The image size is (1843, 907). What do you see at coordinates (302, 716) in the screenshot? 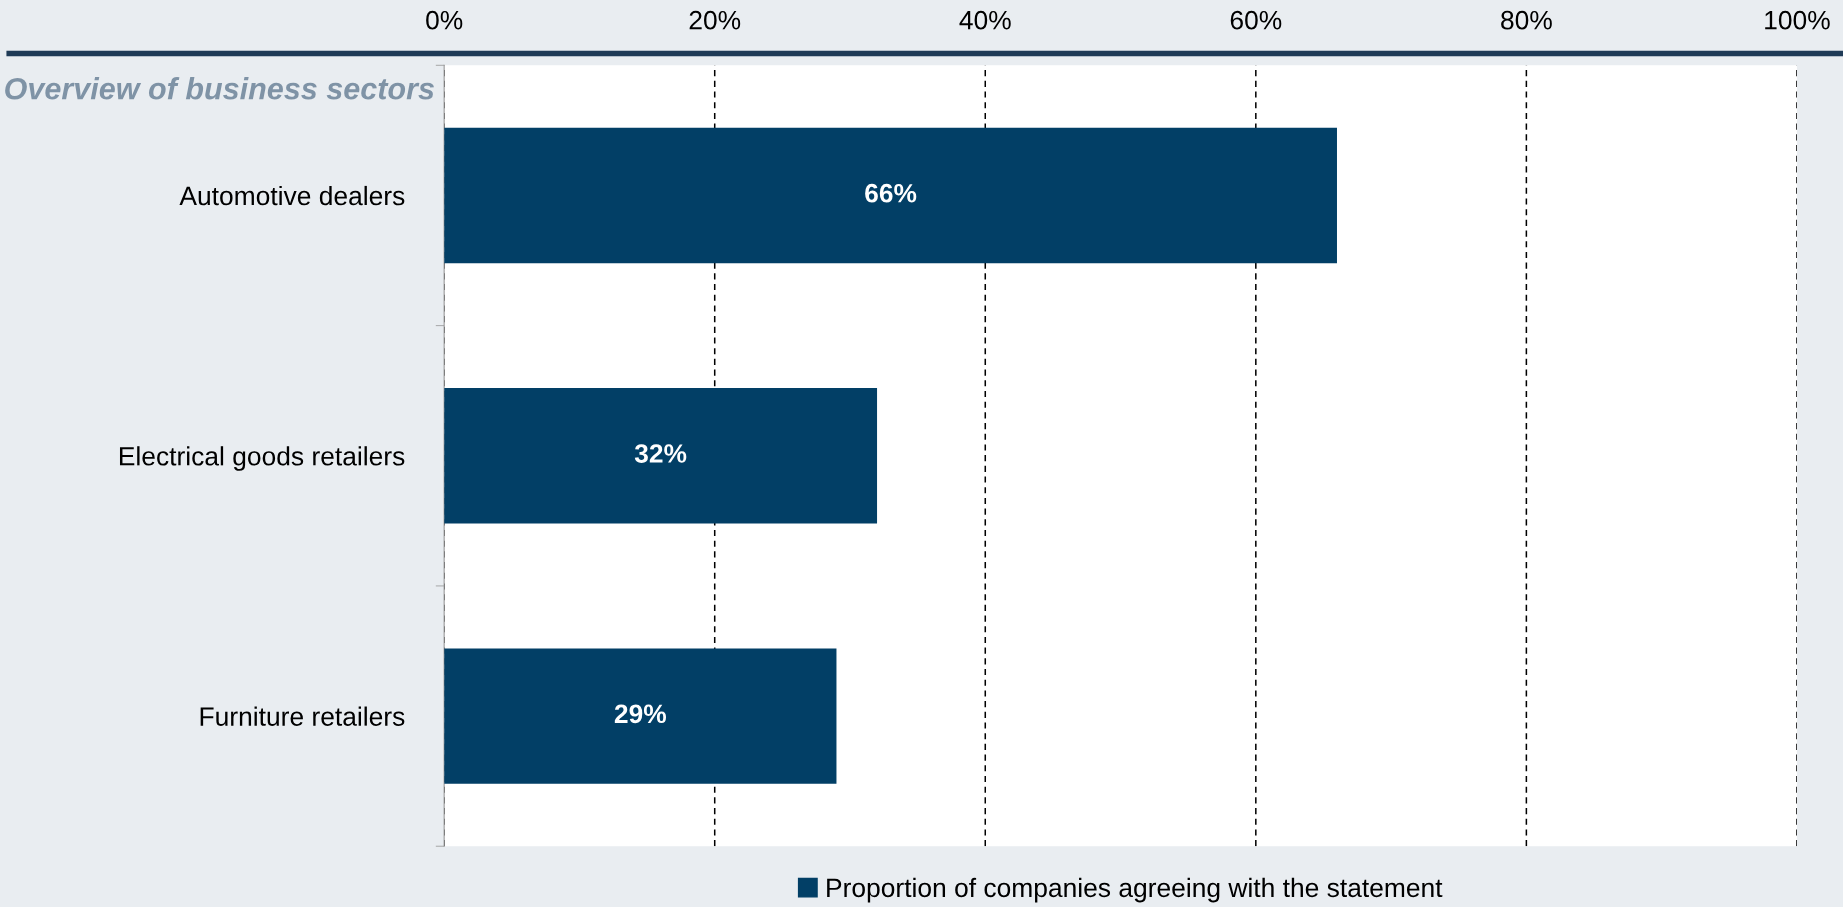
I see `y-tick-label: Furniture retailers` at bounding box center [302, 716].